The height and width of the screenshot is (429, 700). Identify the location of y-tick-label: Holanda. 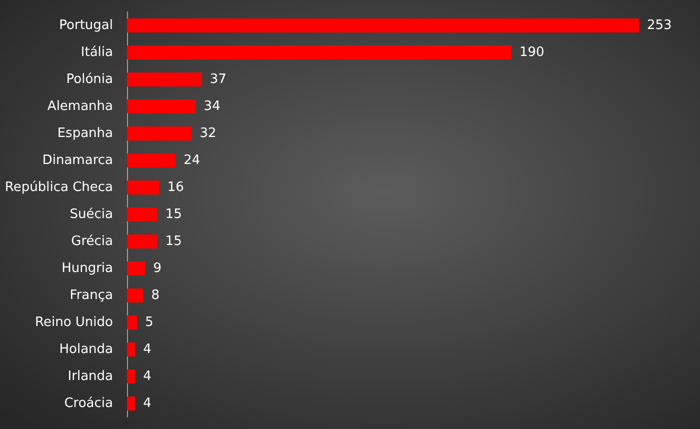
(86, 349).